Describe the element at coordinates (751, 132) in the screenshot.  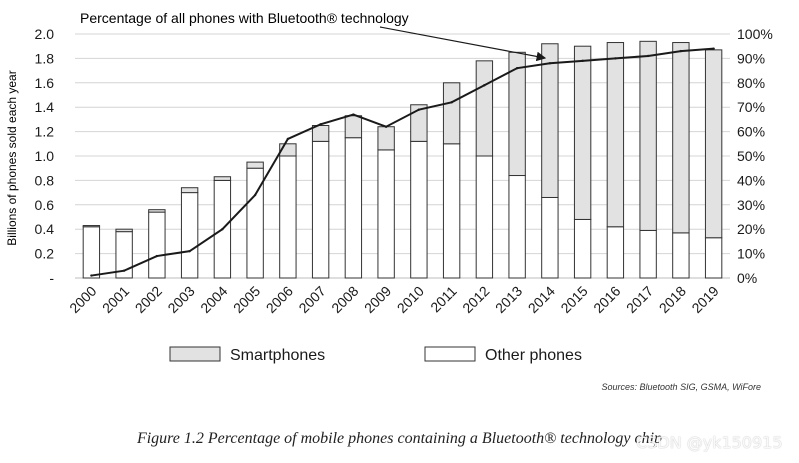
I see `y2-tick-label: 60%` at that location.